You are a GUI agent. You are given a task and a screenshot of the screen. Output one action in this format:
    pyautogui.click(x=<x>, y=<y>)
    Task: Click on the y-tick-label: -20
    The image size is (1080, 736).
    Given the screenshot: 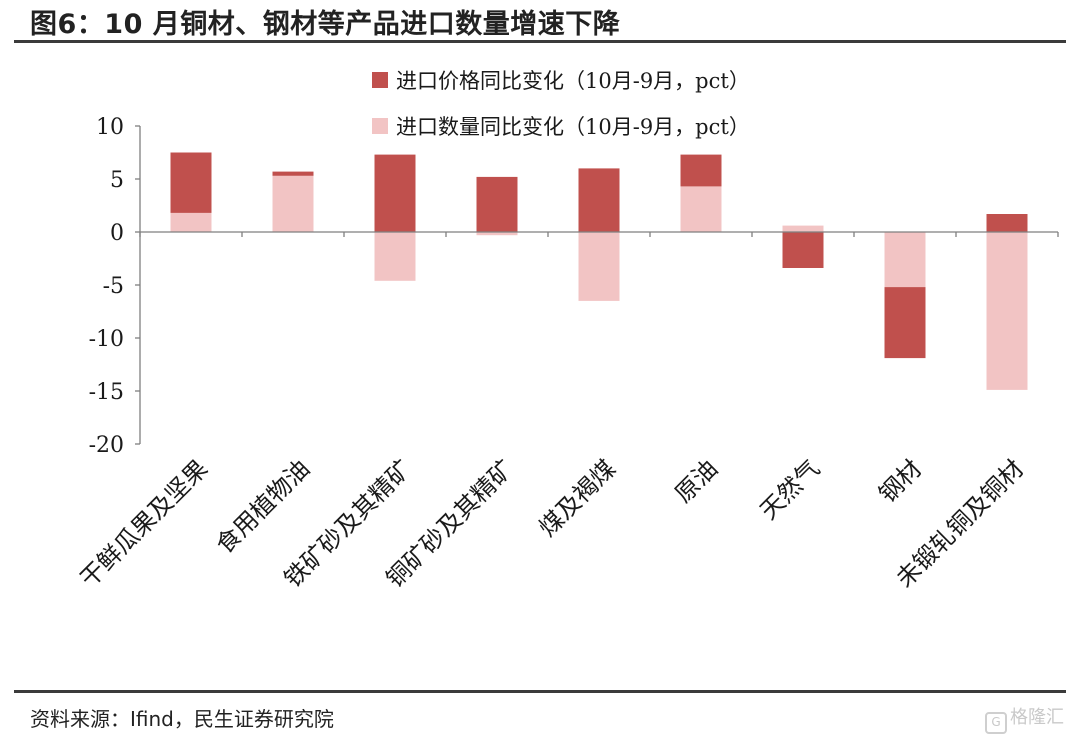 What is the action you would take?
    pyautogui.click(x=106, y=445)
    